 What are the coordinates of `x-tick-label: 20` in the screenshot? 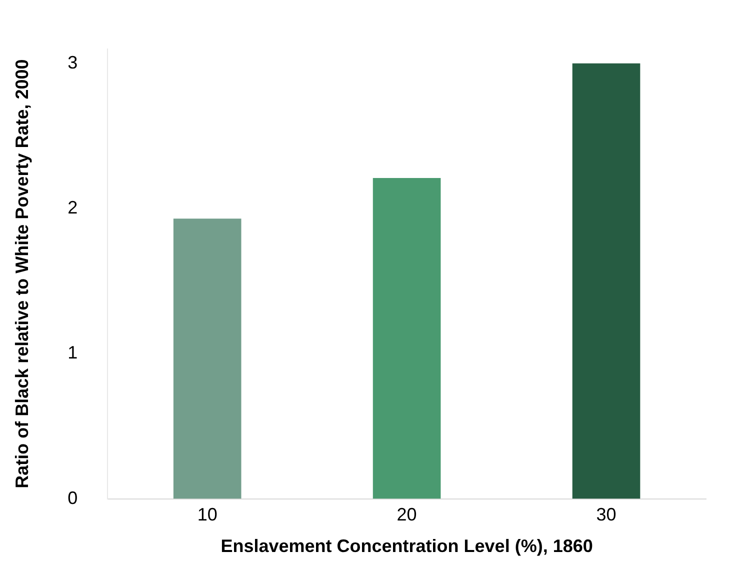 It's located at (406, 514).